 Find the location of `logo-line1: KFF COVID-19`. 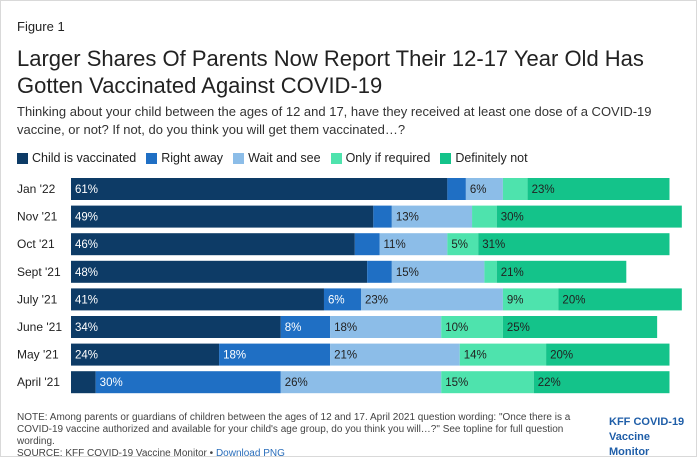

logo-line1: KFF COVID-19 is located at coordinates (647, 422).